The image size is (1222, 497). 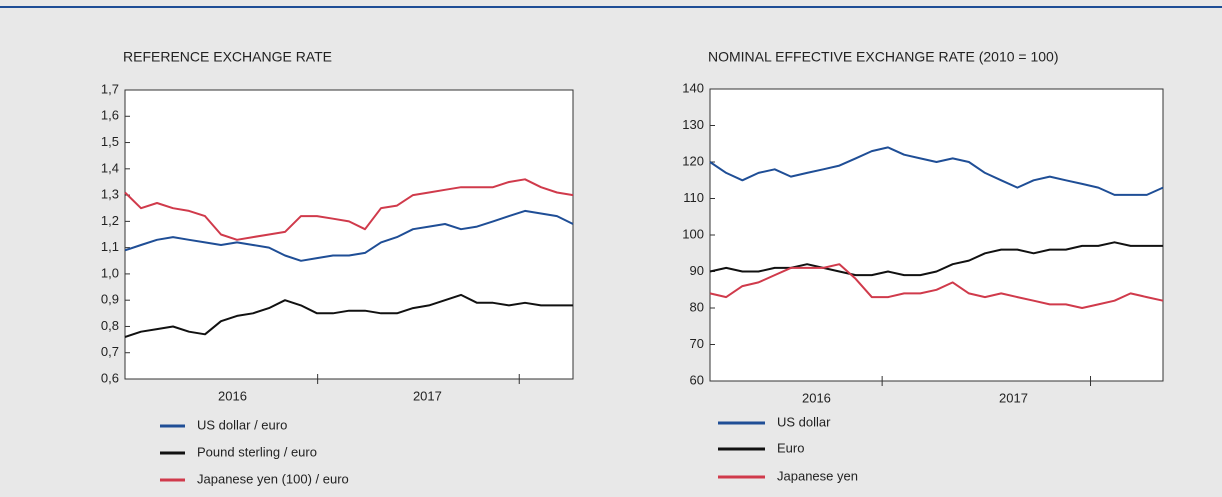 What do you see at coordinates (227, 57) in the screenshot?
I see `chart-title: REFERENCE EXCHANGE RATE` at bounding box center [227, 57].